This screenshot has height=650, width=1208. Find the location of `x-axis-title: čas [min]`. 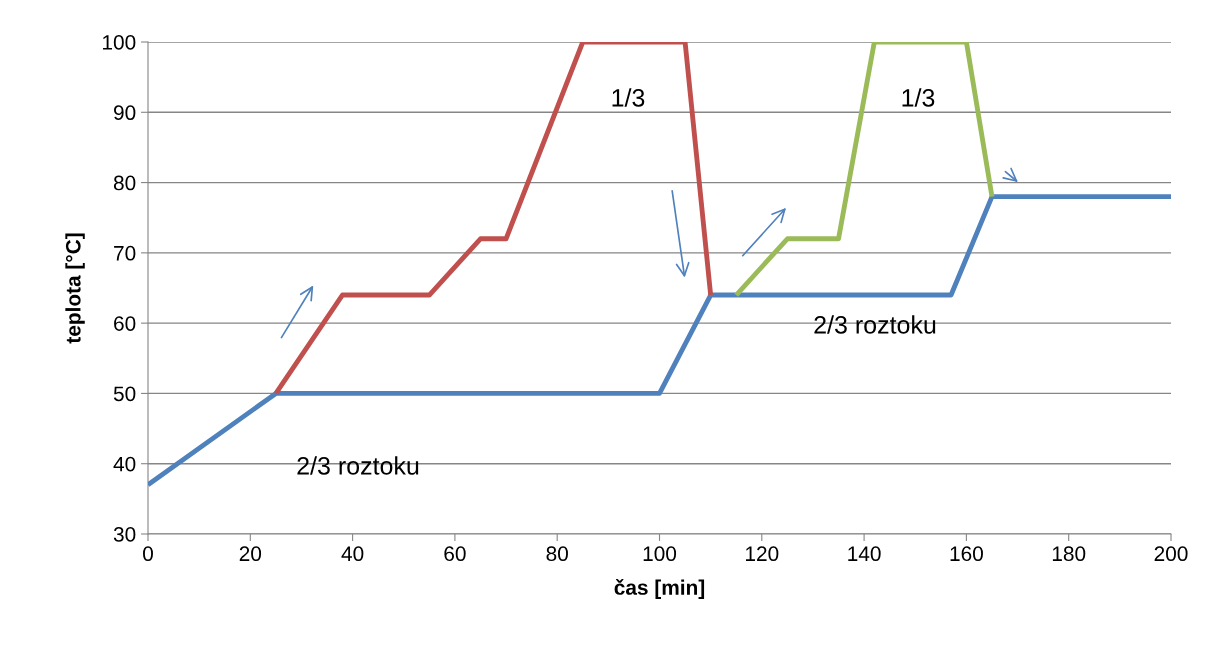

x-axis-title: čas [min] is located at coordinates (659, 589).